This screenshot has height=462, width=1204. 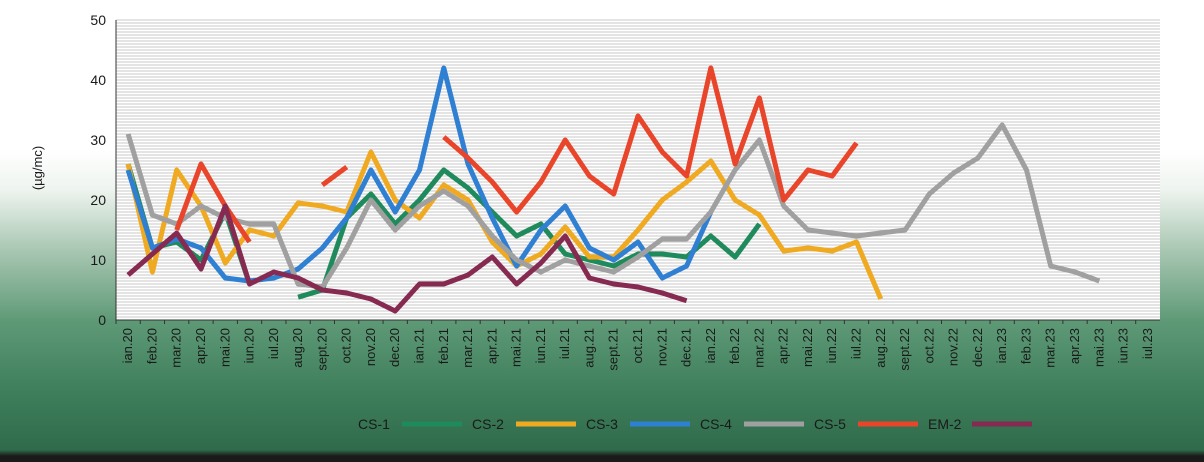 What do you see at coordinates (613, 349) in the screenshot?
I see `x-tick-label: sept.21` at bounding box center [613, 349].